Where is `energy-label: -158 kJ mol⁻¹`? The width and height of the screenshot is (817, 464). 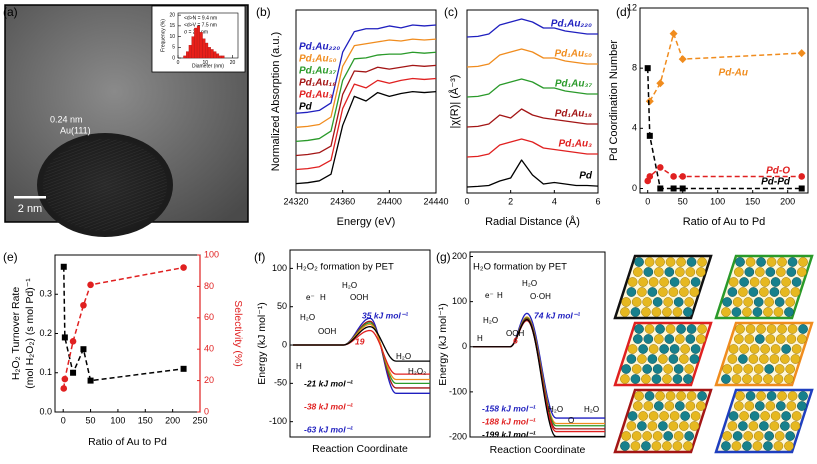
energy-label: -158 kJ mol⁻¹ is located at coordinates (509, 408).